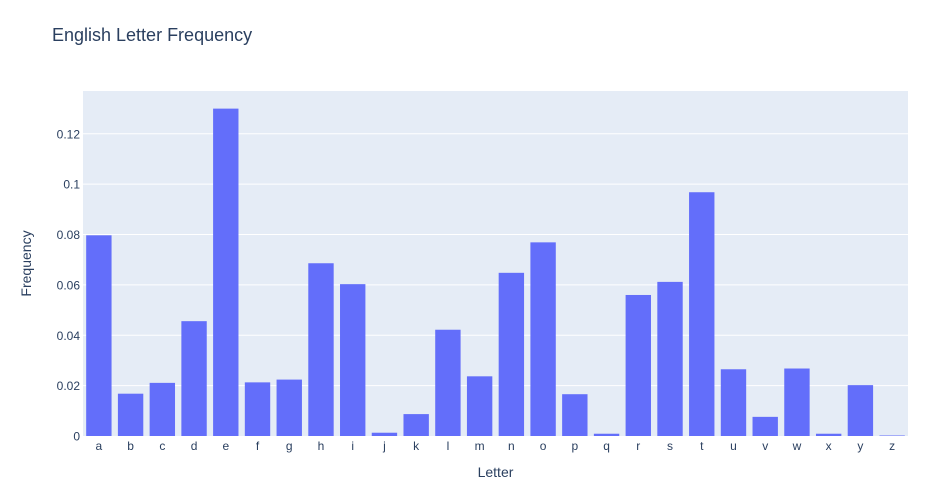  Describe the element at coordinates (511, 354) in the screenshot. I see `bar-n` at that location.